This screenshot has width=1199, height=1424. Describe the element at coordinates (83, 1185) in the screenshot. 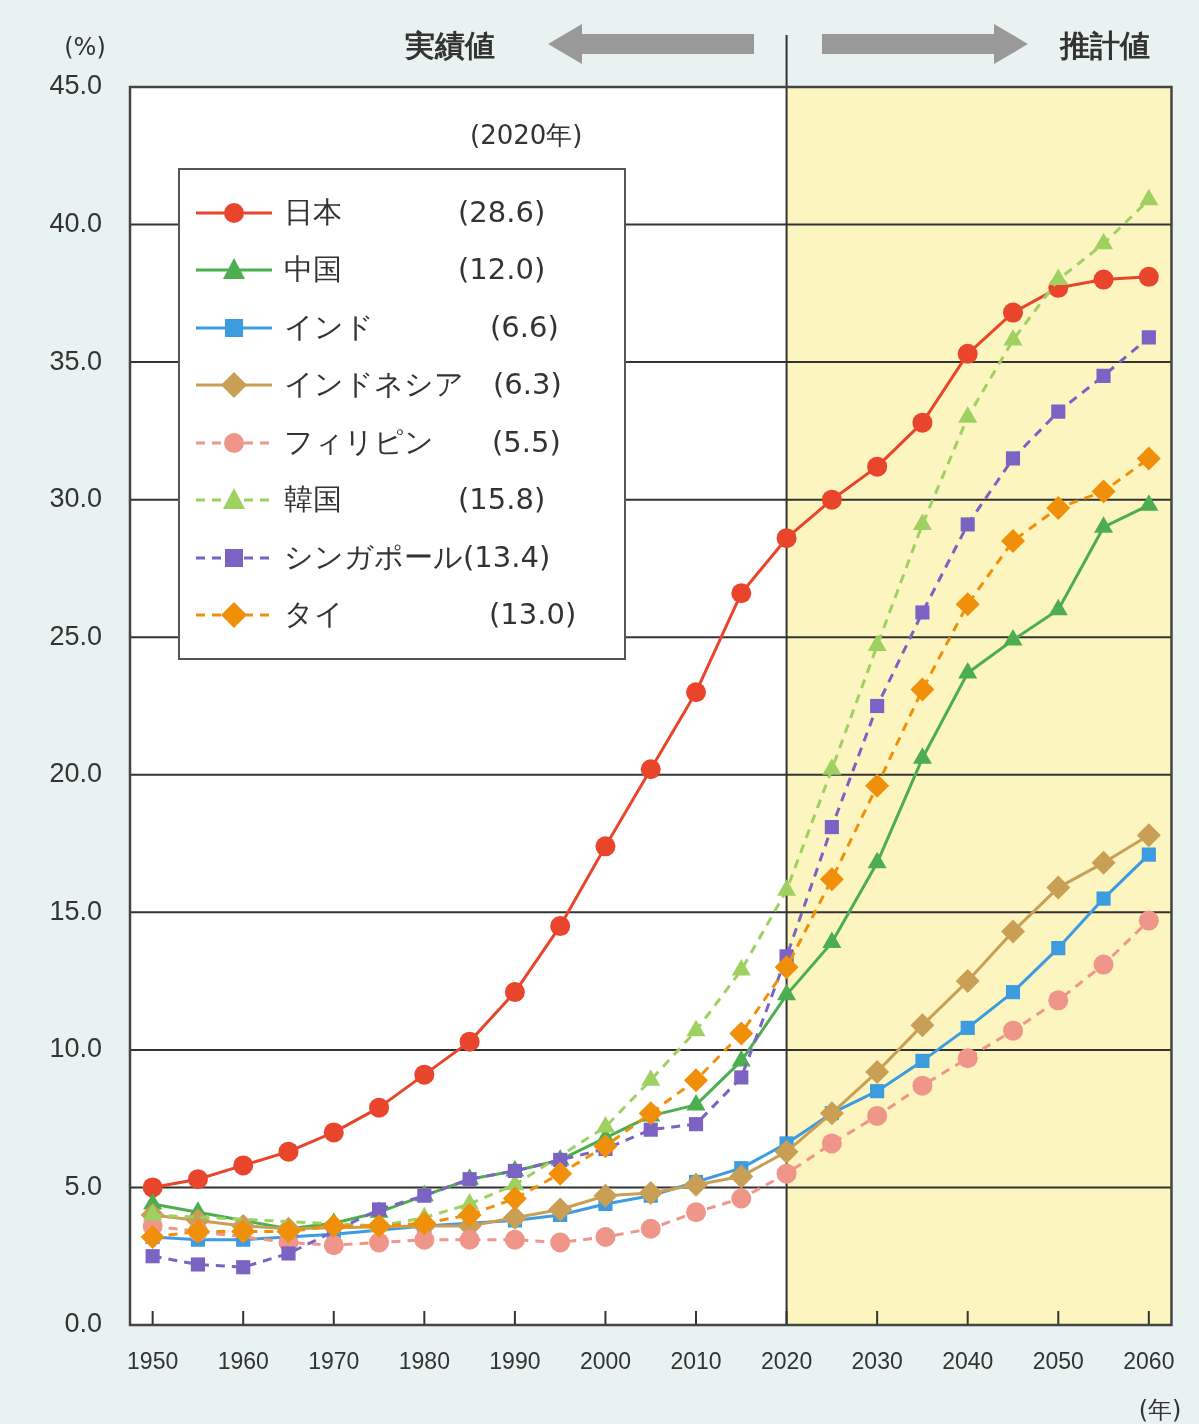

I see `y-tick-label: 5.0` at that location.